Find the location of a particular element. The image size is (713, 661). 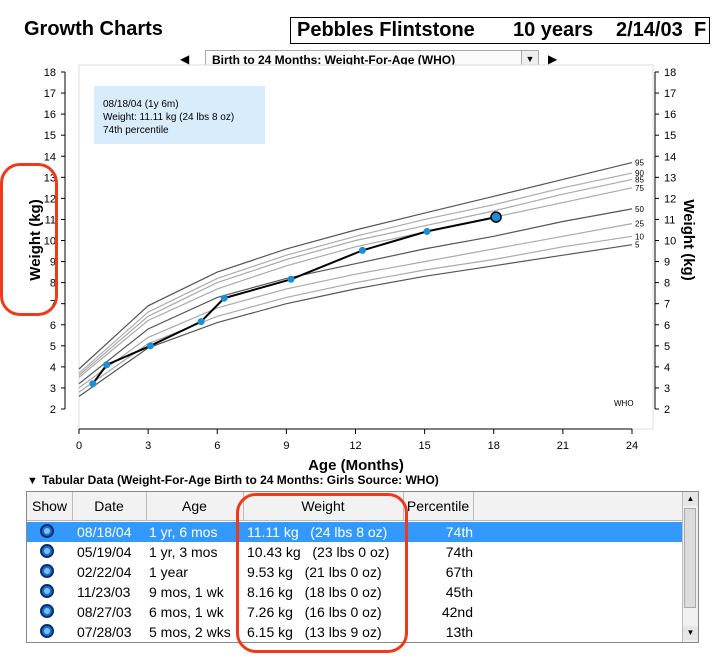

x-tick-label: 6 is located at coordinates (217, 446).